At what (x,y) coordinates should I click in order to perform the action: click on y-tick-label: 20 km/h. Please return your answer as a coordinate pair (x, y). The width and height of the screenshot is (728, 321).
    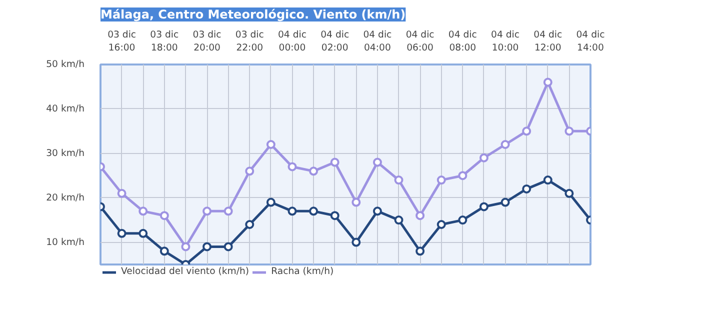
    Looking at the image, I should click on (65, 198).